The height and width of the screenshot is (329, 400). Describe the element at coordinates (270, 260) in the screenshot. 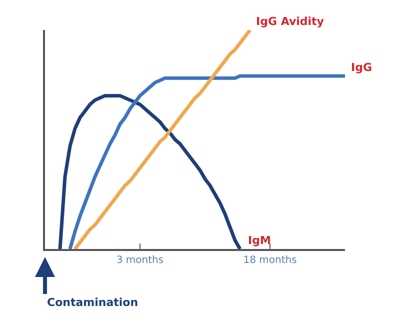

I see `x-tick-label: 18 months` at that location.